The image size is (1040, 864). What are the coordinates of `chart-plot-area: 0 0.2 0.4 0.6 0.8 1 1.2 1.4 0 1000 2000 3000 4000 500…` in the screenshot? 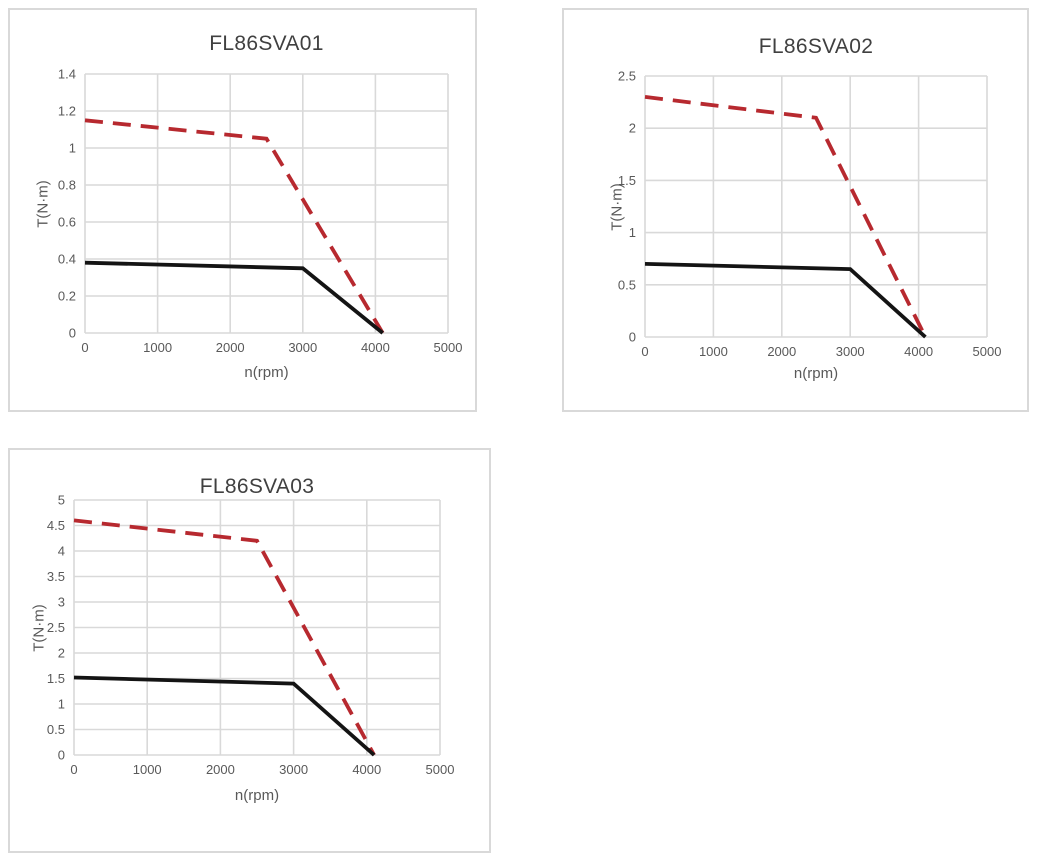 It's located at (260, 211).